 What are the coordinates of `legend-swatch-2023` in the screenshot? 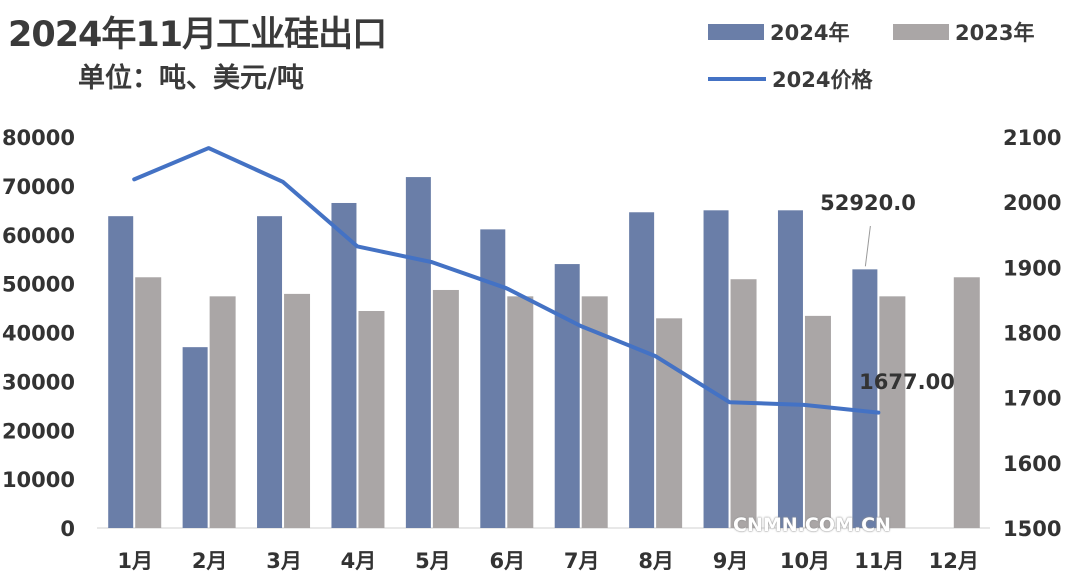 It's located at (921, 32).